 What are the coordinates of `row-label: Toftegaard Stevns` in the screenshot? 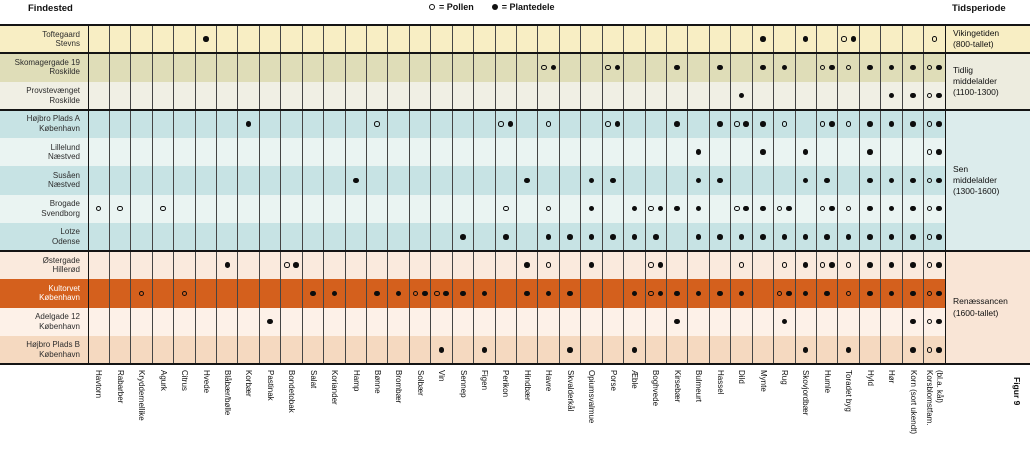 It's located at (61, 39).